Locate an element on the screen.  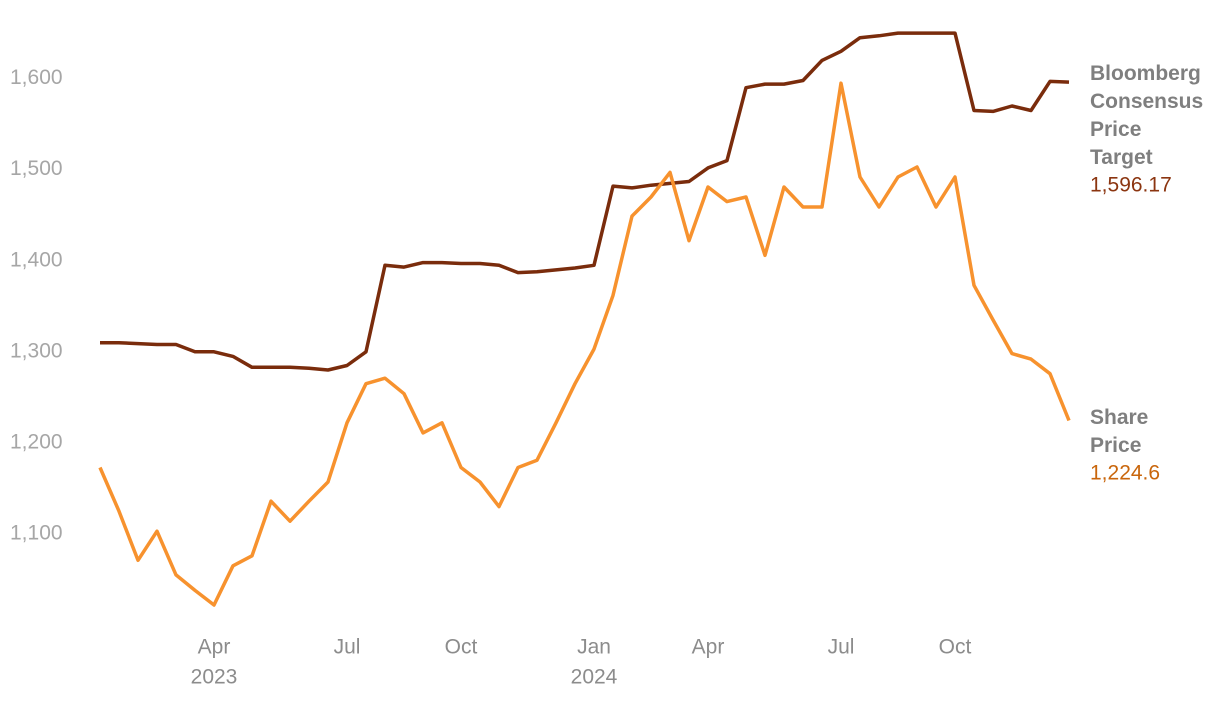
x-year-label: 2024 is located at coordinates (594, 677).